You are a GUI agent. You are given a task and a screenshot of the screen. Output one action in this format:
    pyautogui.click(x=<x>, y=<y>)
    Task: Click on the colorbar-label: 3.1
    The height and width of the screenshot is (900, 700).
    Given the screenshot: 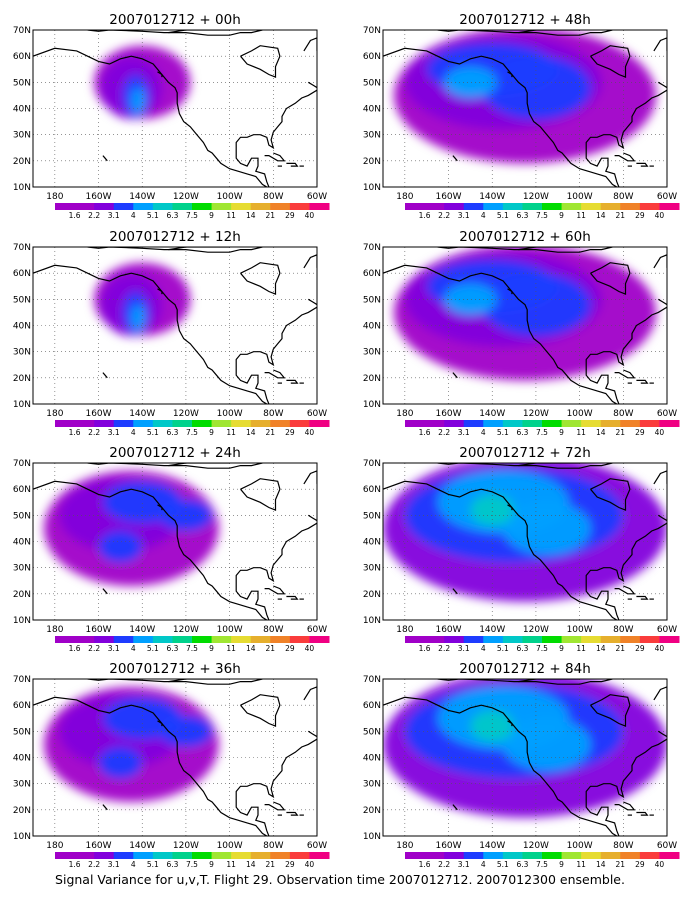 What is the action you would take?
    pyautogui.click(x=114, y=648)
    